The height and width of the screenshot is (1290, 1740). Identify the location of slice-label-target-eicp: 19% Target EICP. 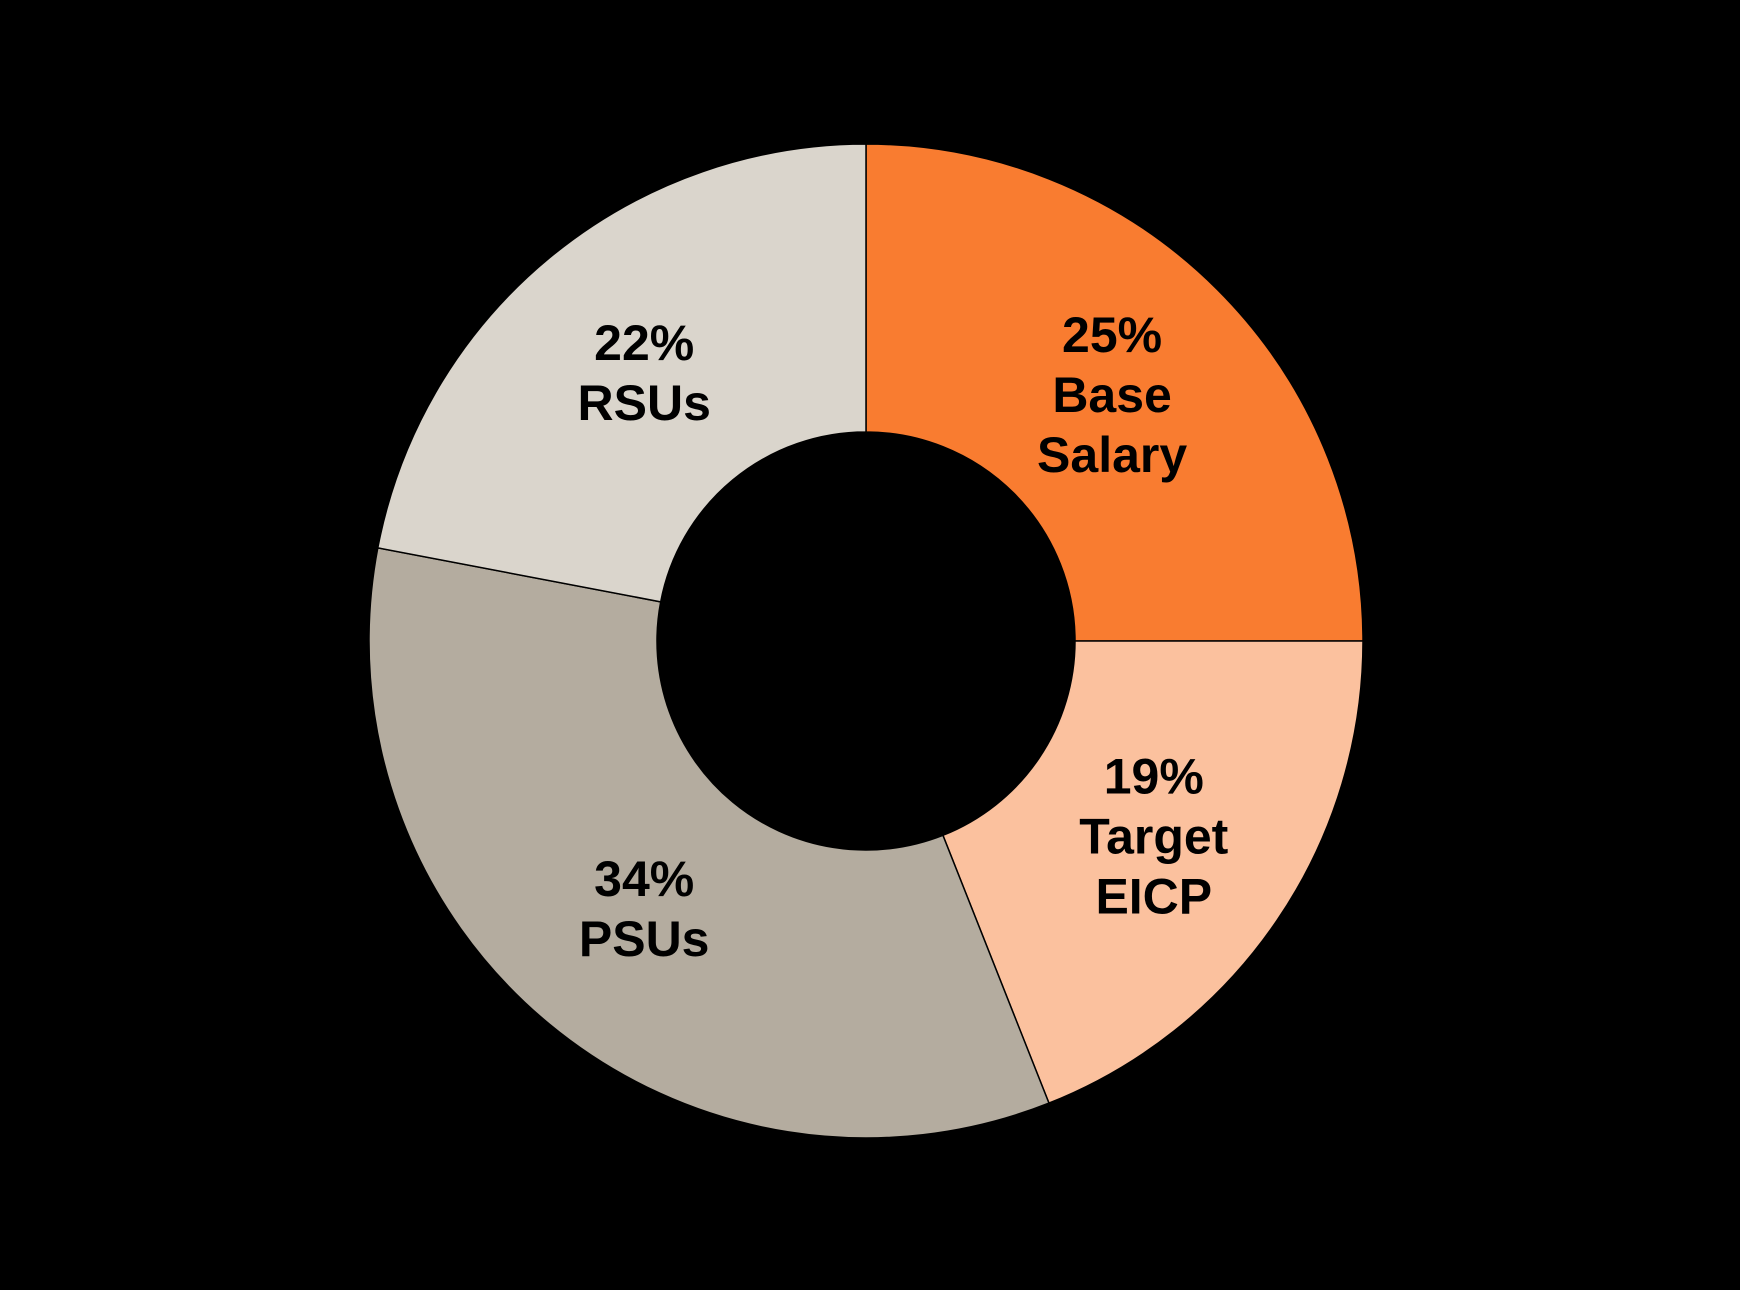
(1153, 837).